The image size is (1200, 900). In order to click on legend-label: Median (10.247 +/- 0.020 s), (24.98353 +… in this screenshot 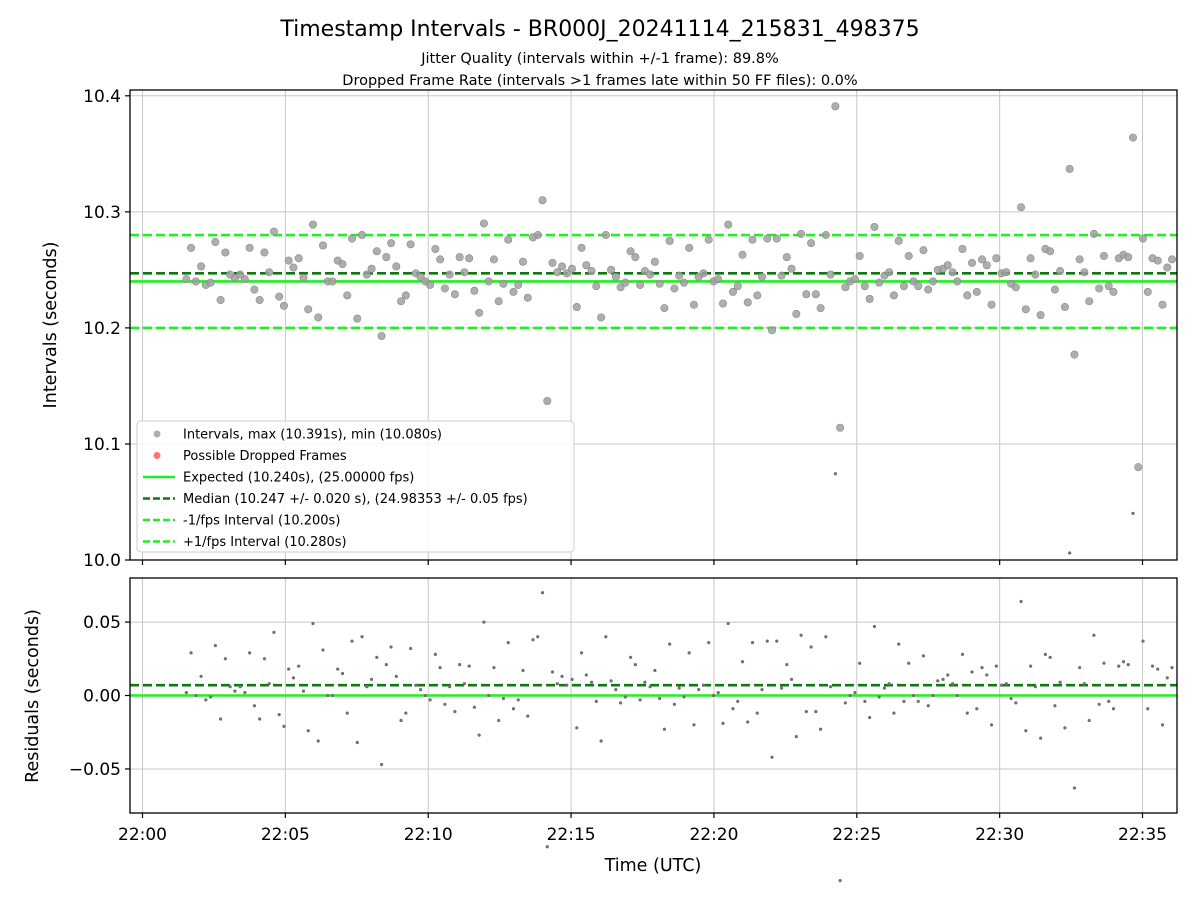, I will do `click(355, 499)`.